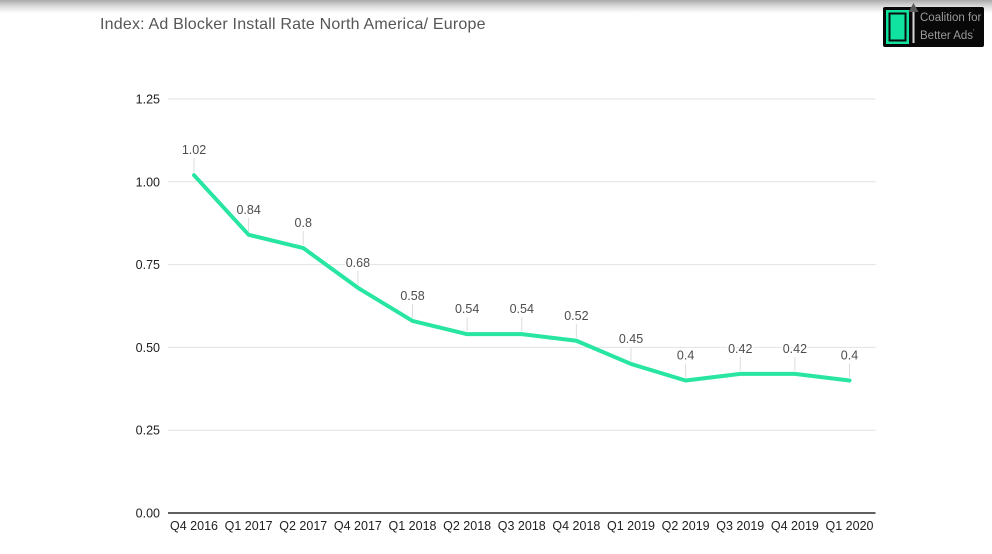  What do you see at coordinates (850, 526) in the screenshot?
I see `x-tick-label: Q1 2020` at bounding box center [850, 526].